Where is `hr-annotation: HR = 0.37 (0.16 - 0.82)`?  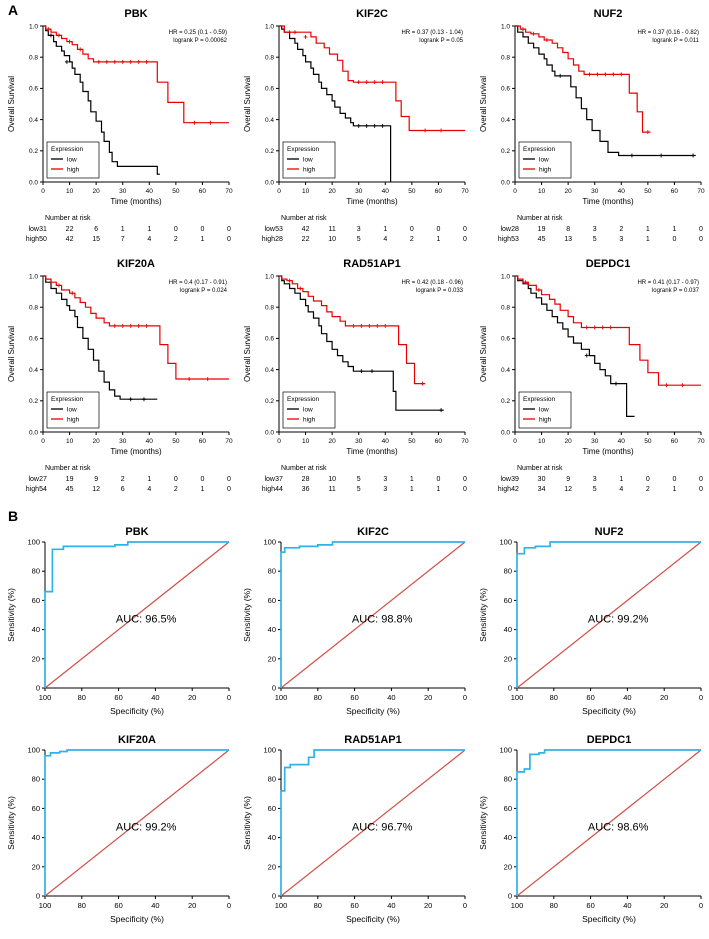
hr-annotation: HR = 0.37 (0.16 - 0.82) is located at coordinates (668, 33).